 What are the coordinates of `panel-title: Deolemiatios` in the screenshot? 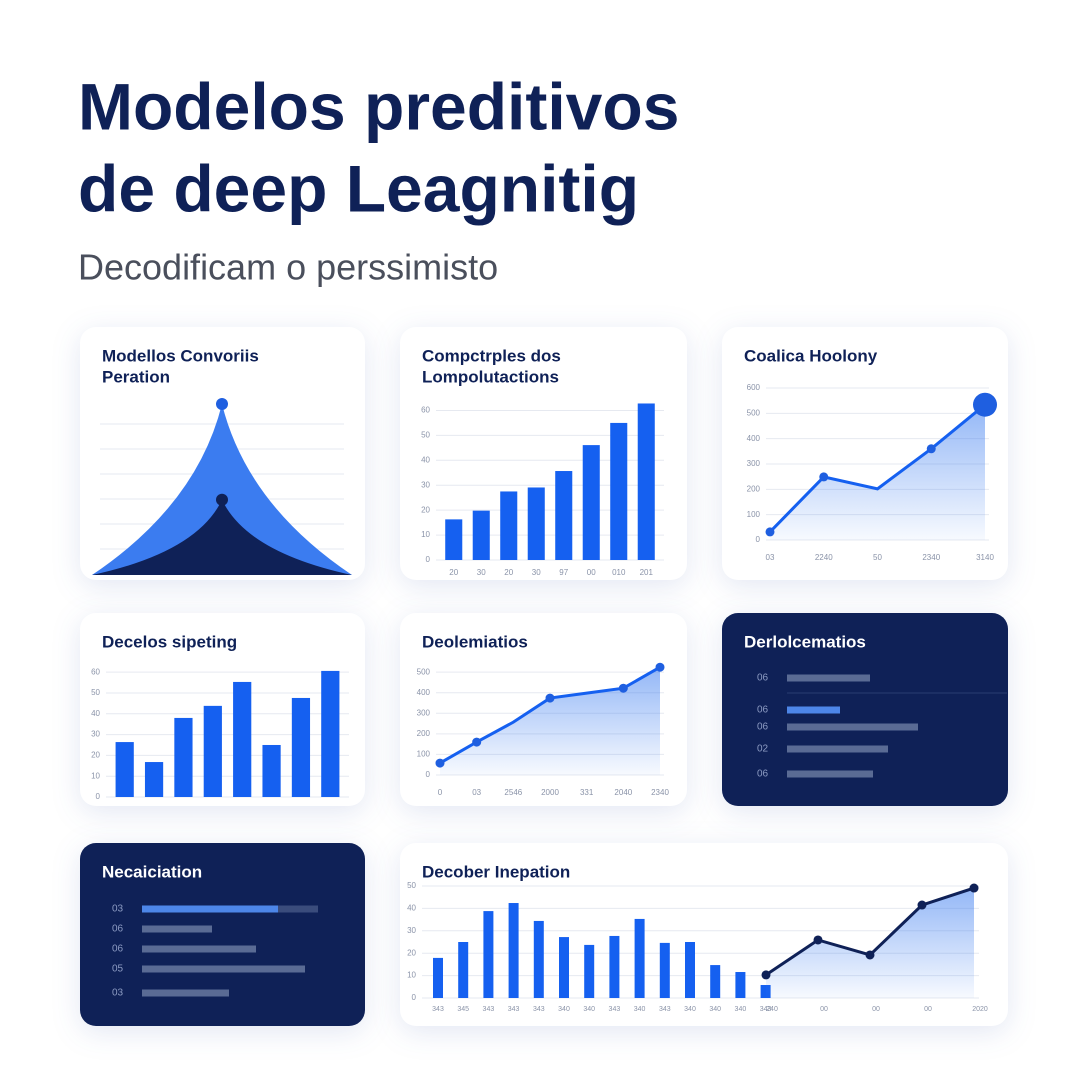 It's located at (475, 641).